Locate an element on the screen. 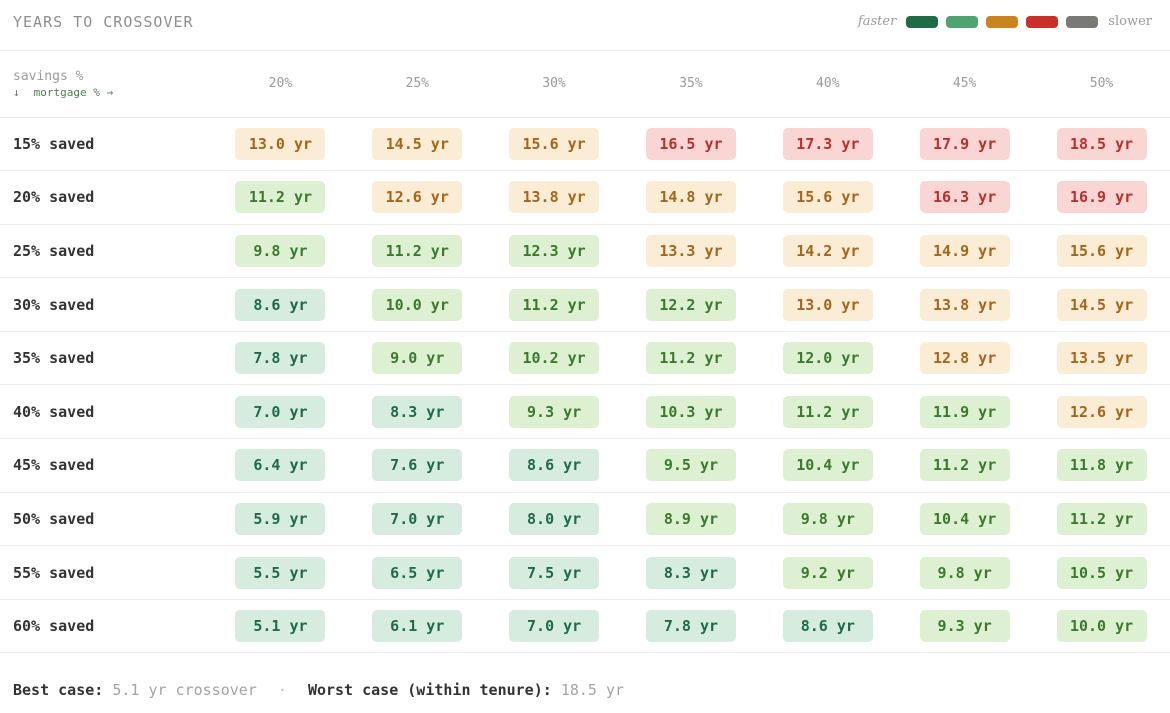  crossover-value-pill: 11.9 yr is located at coordinates (964, 411).